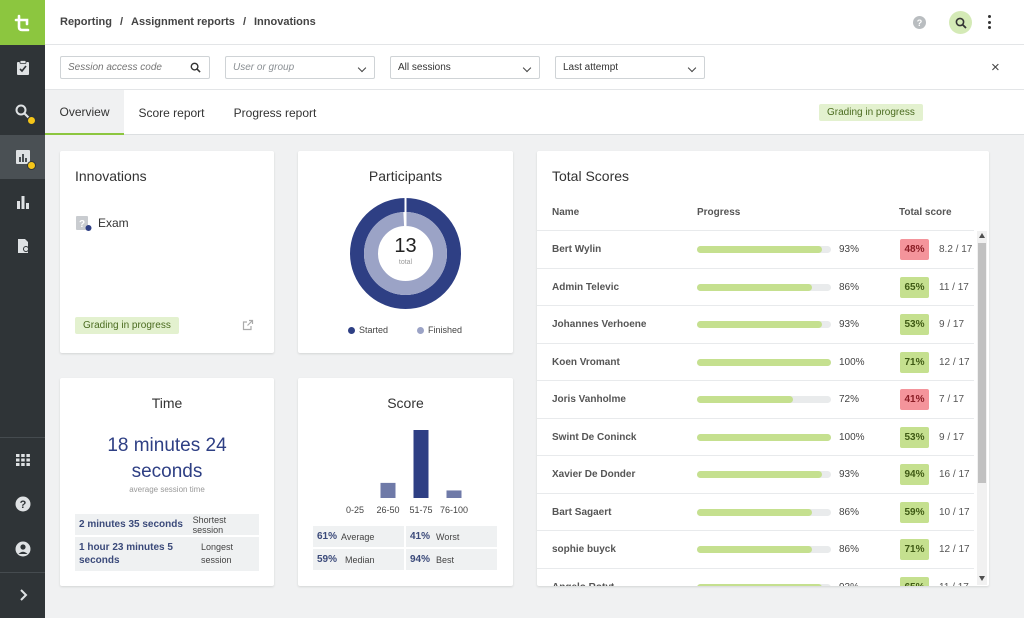  What do you see at coordinates (914, 399) in the screenshot?
I see `score-badge: 41%` at bounding box center [914, 399].